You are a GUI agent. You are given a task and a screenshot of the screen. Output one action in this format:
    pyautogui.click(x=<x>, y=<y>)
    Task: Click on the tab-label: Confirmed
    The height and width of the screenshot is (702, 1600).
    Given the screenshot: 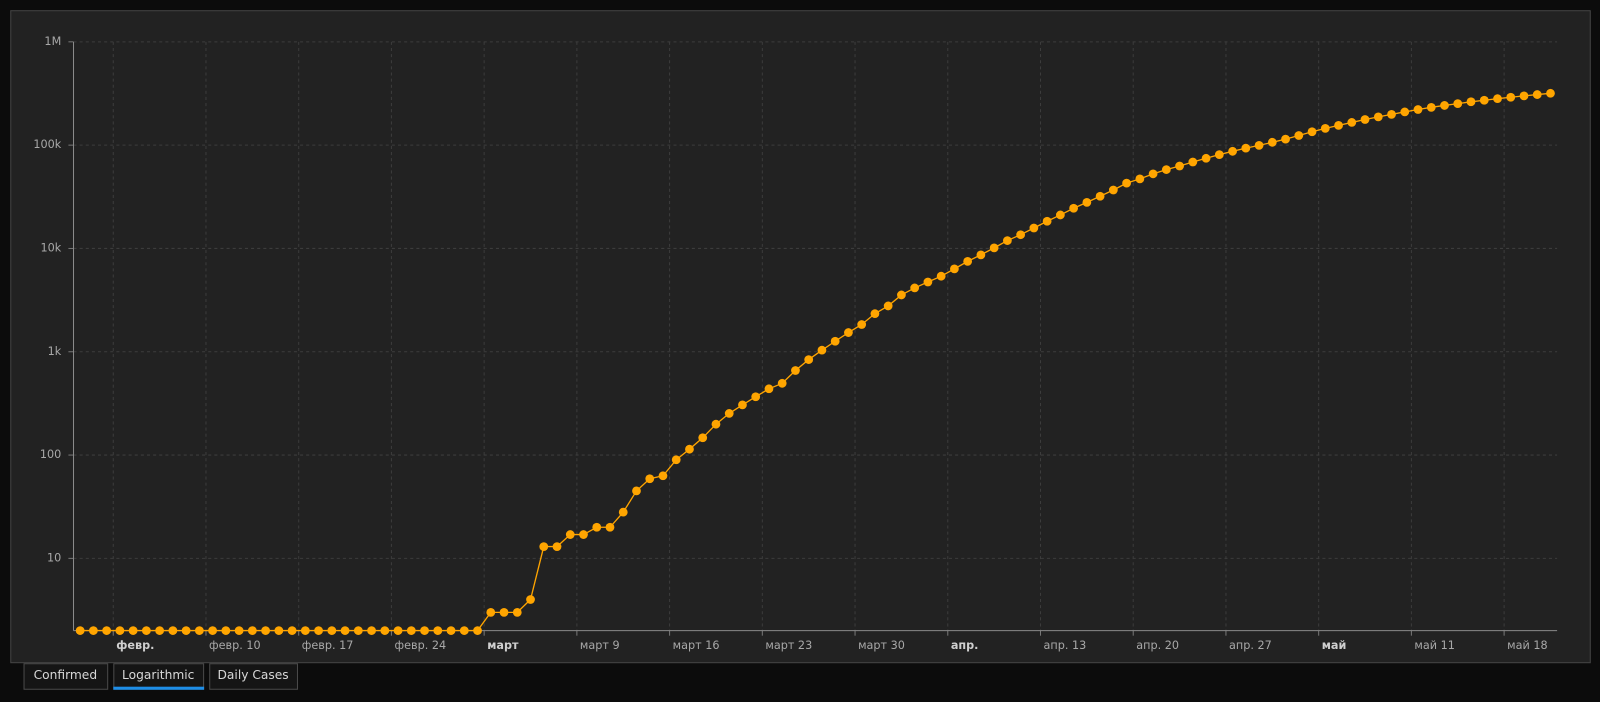 What is the action you would take?
    pyautogui.click(x=66, y=675)
    